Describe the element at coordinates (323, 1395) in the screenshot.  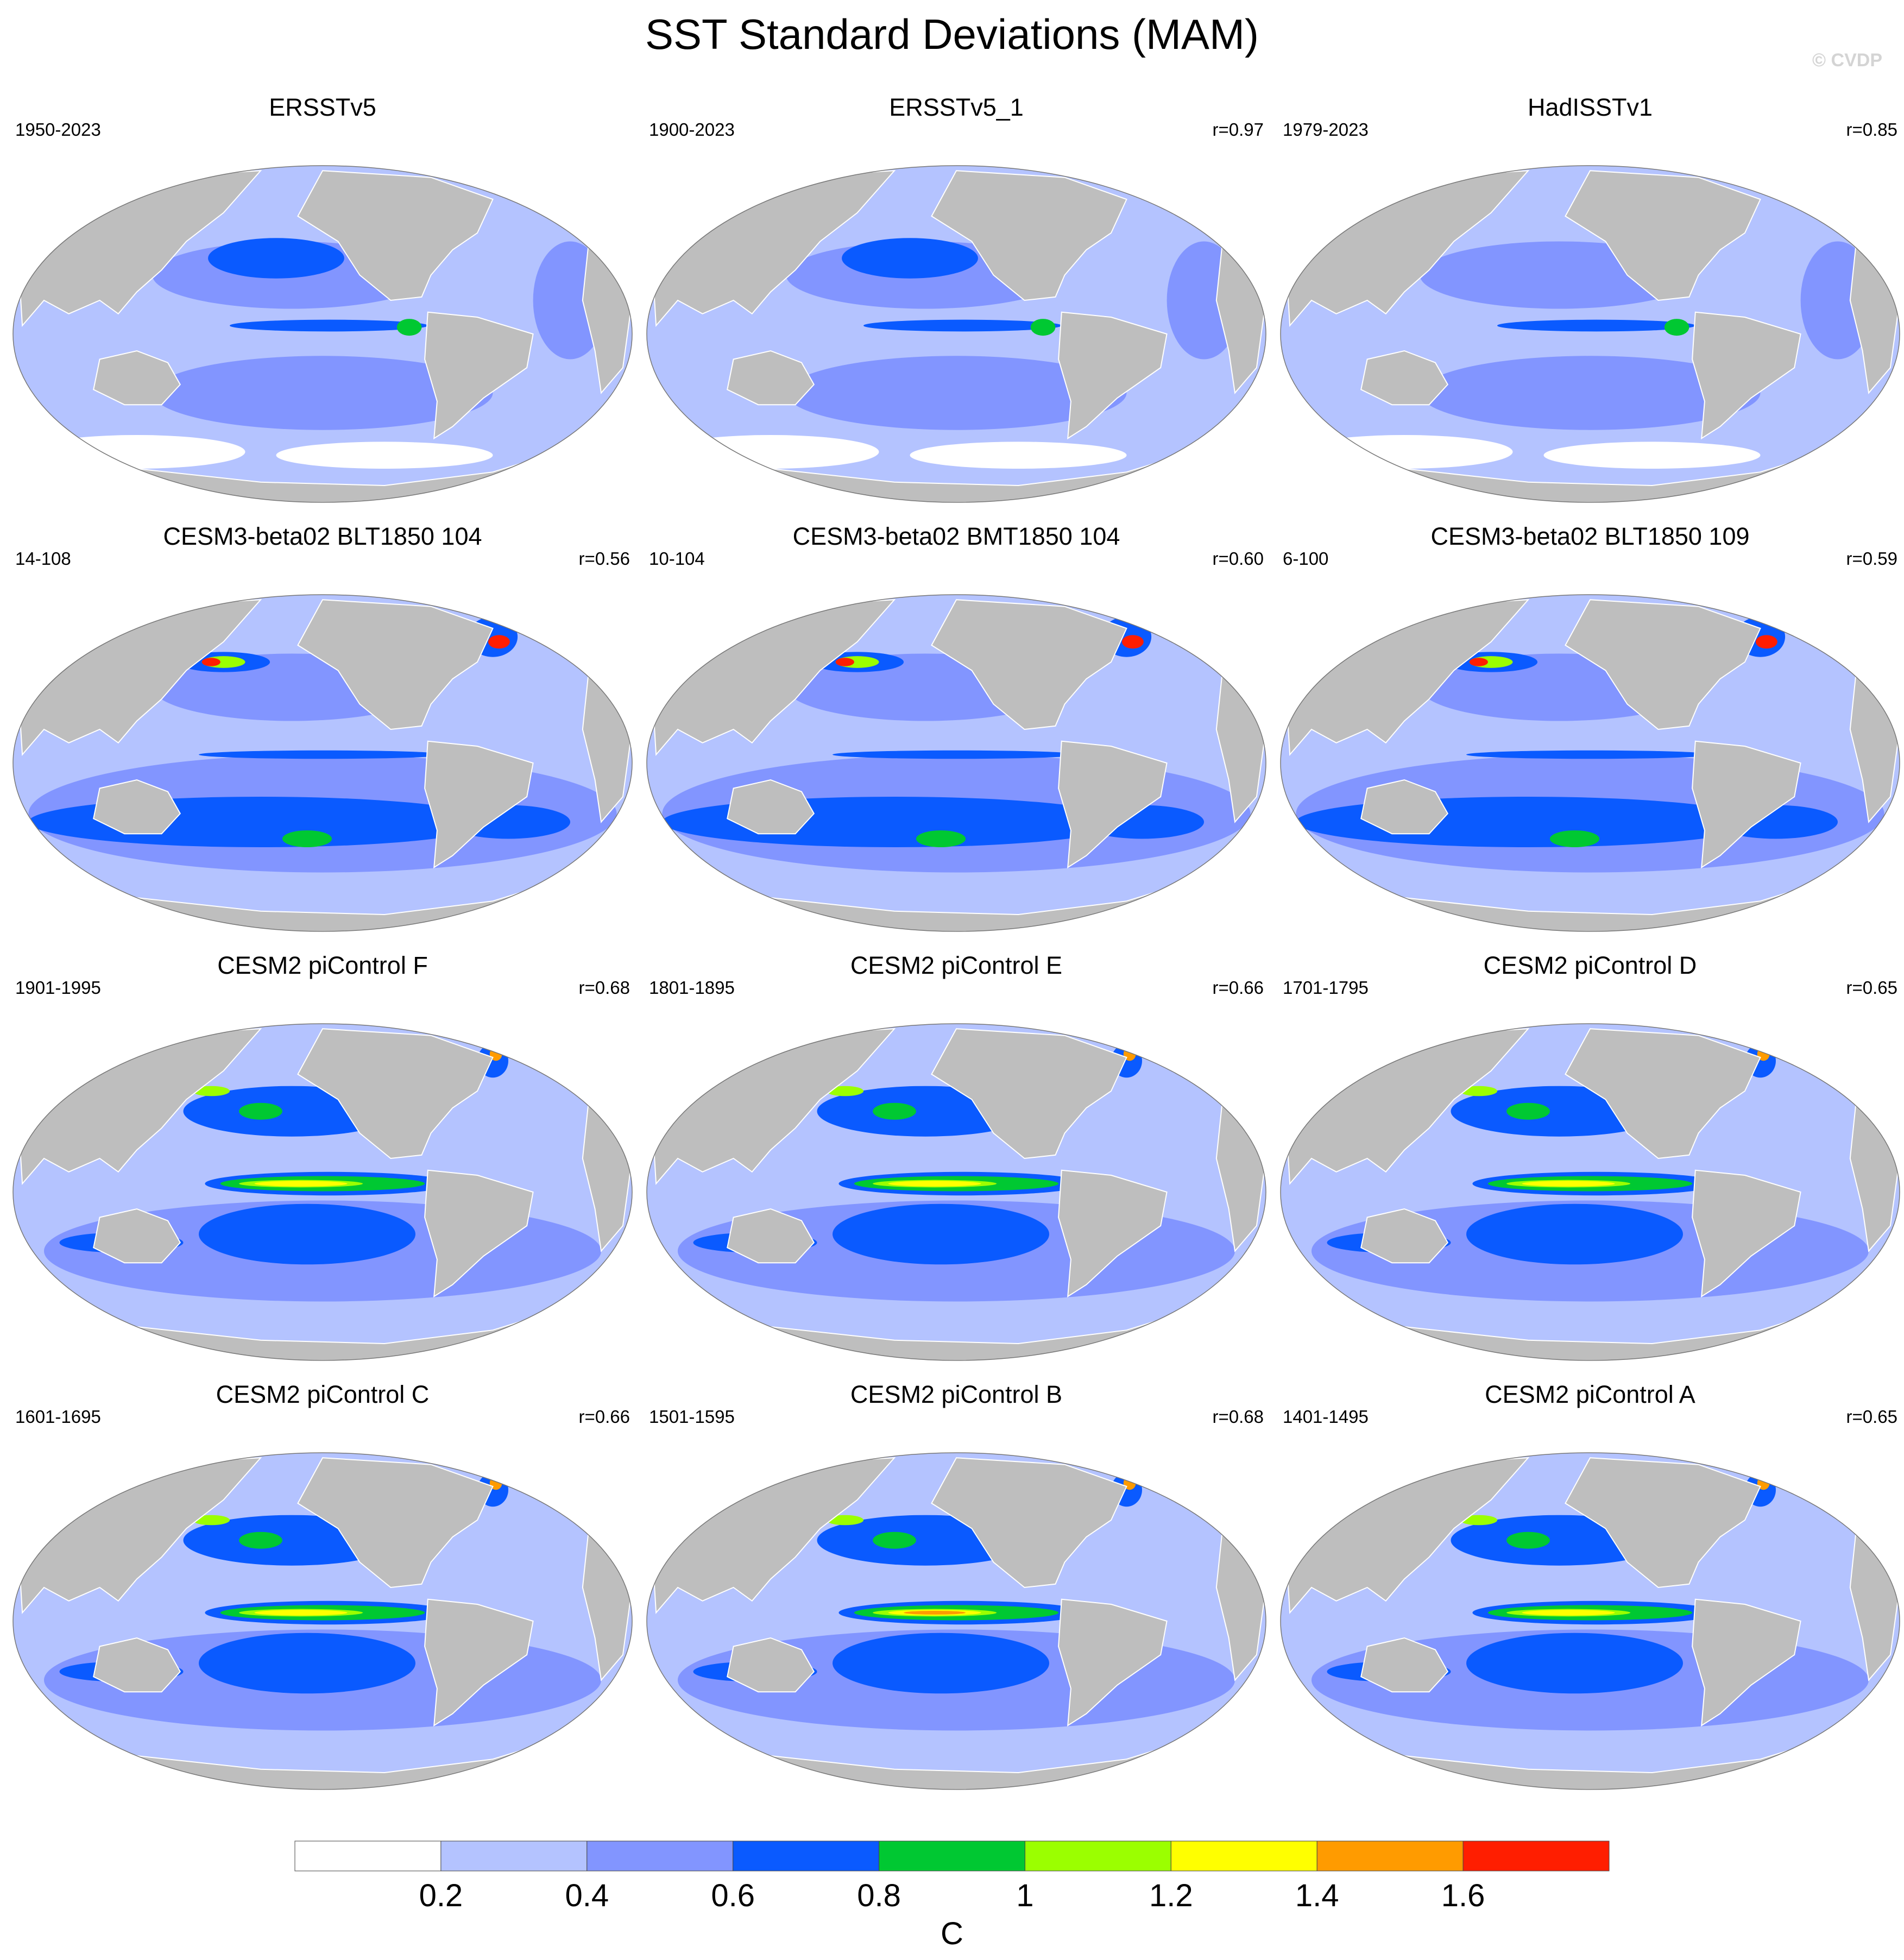
I see `panel-title: CESM2 piControl C` at that location.